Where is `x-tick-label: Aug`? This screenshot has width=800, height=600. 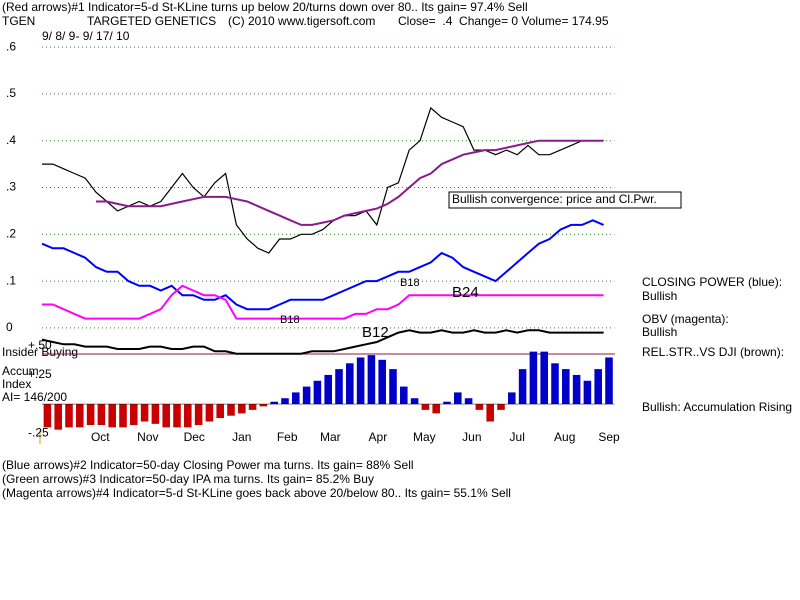
x-tick-label: Aug is located at coordinates (564, 437).